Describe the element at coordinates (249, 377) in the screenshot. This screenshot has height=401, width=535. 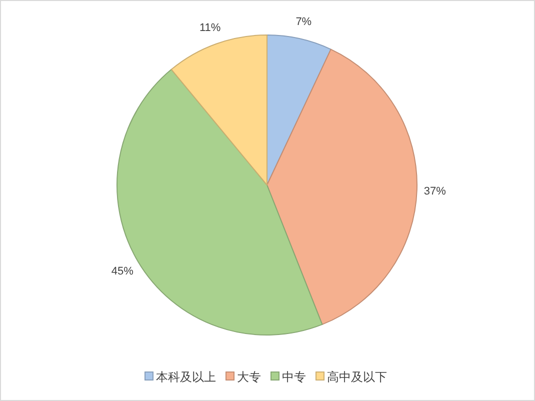
I see `legend-label: 大专` at that location.